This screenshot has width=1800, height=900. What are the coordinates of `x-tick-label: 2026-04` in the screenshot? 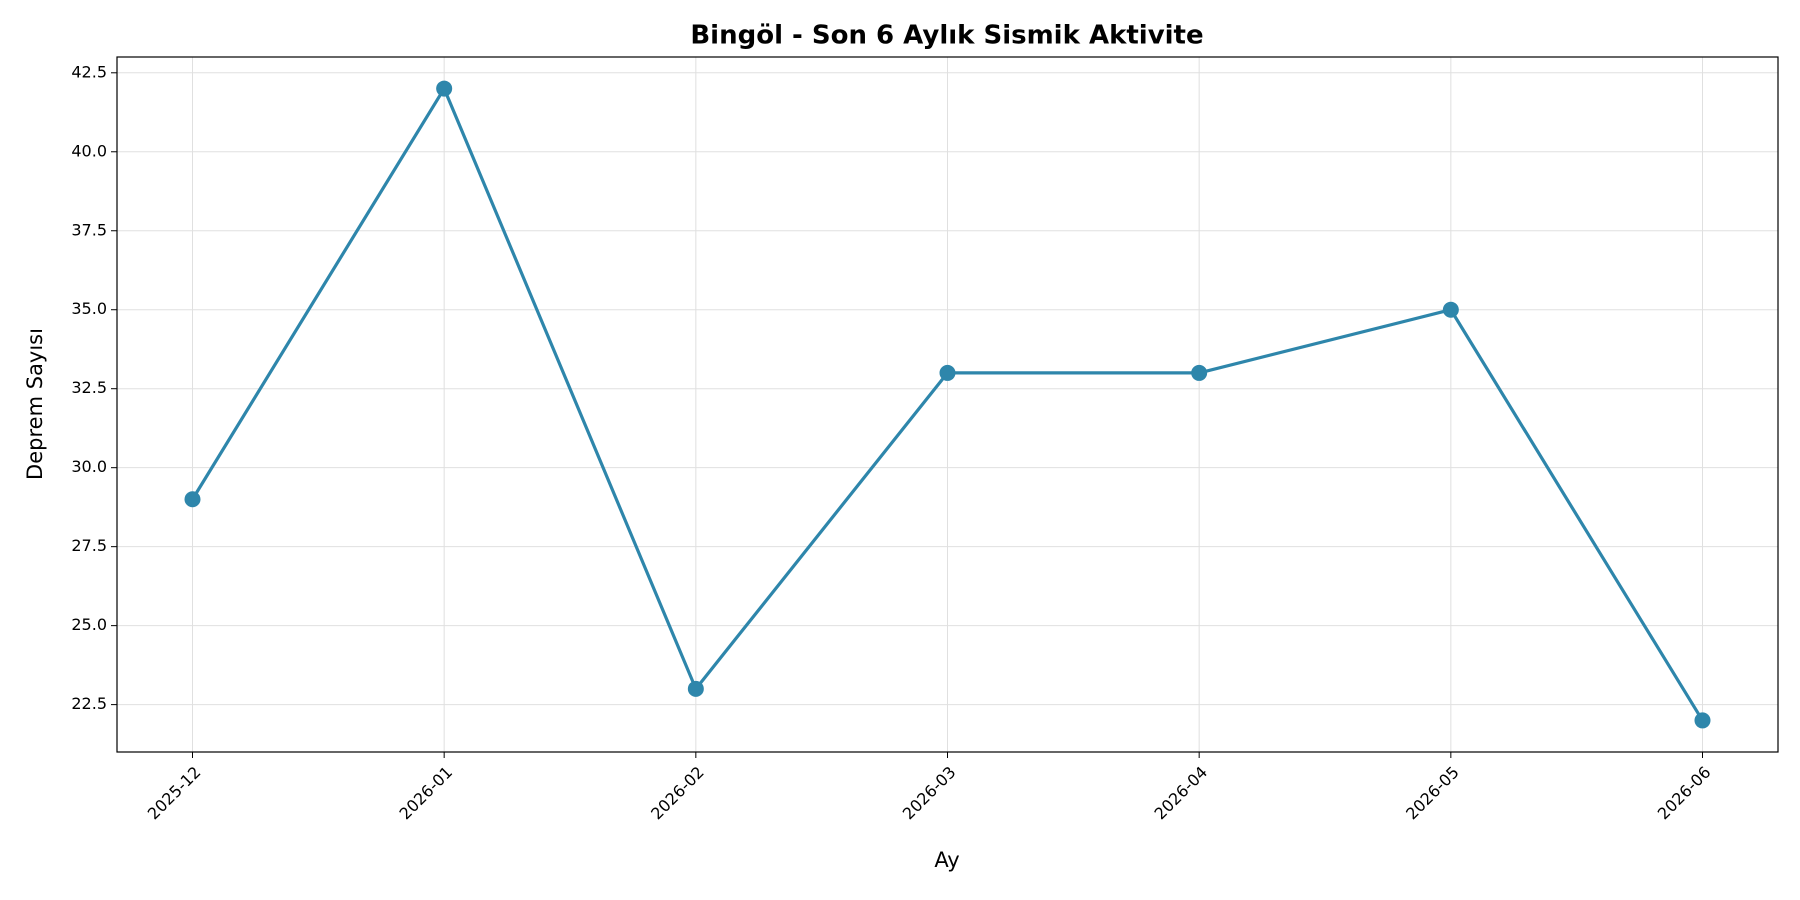 It's located at (1180, 793).